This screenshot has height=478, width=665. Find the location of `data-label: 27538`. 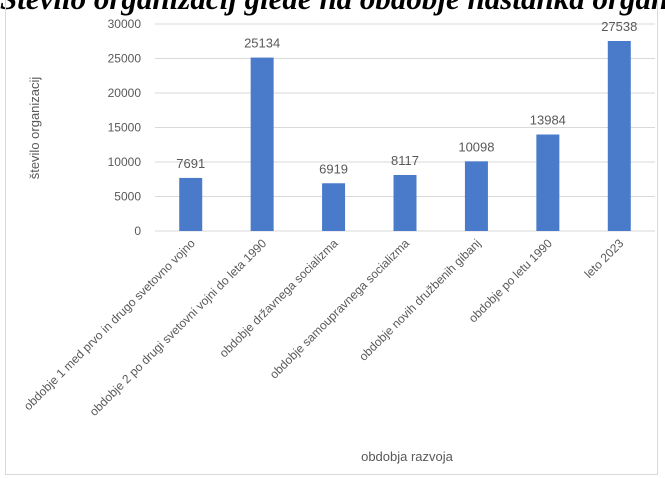

data-label: 27538 is located at coordinates (619, 26).